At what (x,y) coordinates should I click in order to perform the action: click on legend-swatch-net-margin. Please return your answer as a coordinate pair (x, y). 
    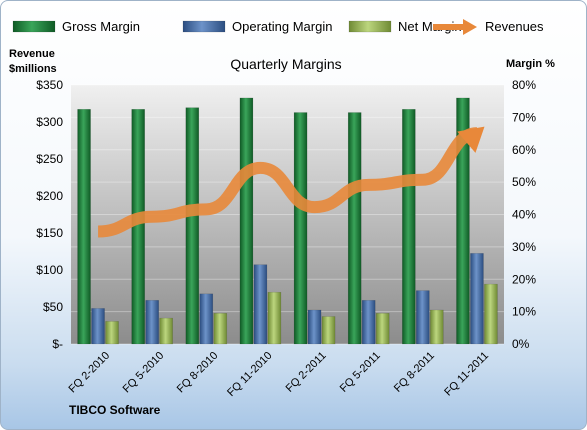
    Looking at the image, I should click on (370, 26).